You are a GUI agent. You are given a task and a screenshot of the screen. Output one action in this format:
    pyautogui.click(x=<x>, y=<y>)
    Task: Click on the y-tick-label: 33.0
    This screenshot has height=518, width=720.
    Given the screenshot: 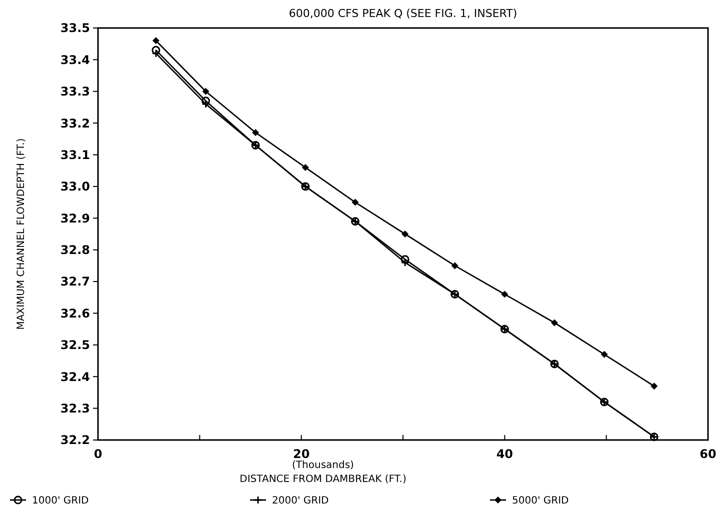 What is the action you would take?
    pyautogui.click(x=75, y=187)
    